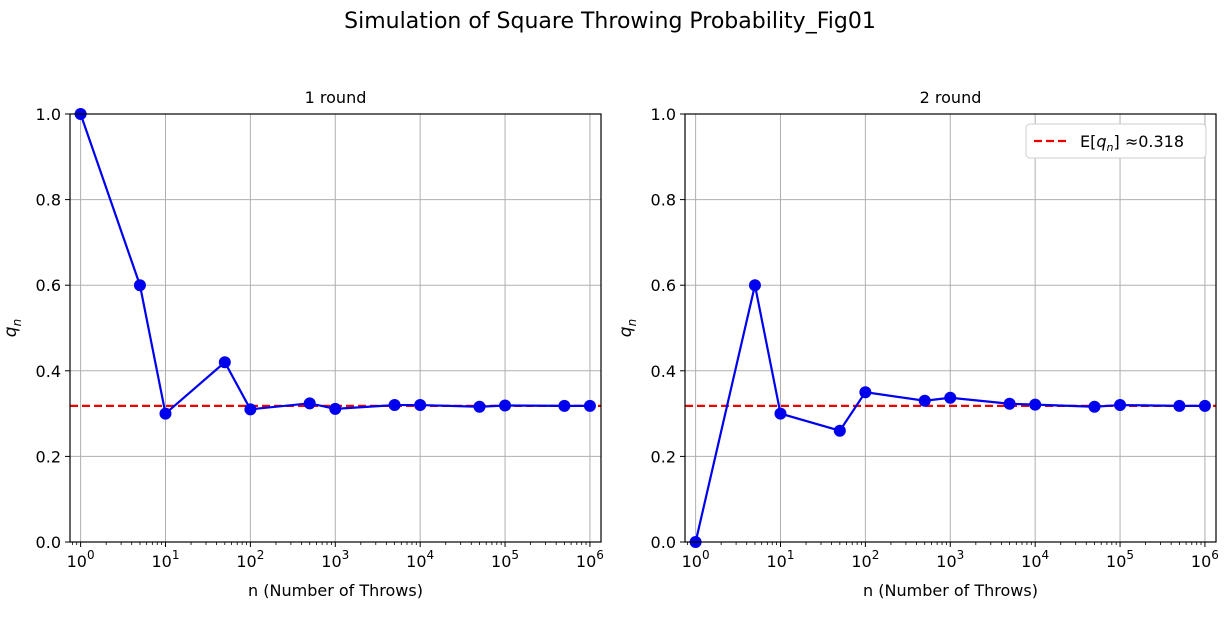 This screenshot has width=1230, height=618. I want to click on legend-box, so click(1116, 141).